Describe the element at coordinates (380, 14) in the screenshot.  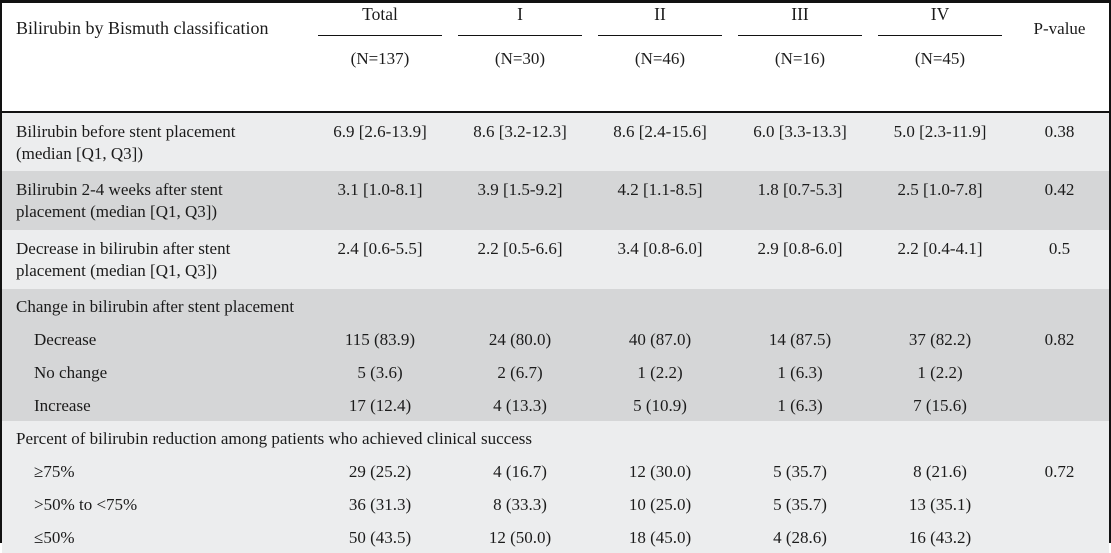
I see `group-label-total: Total` at that location.